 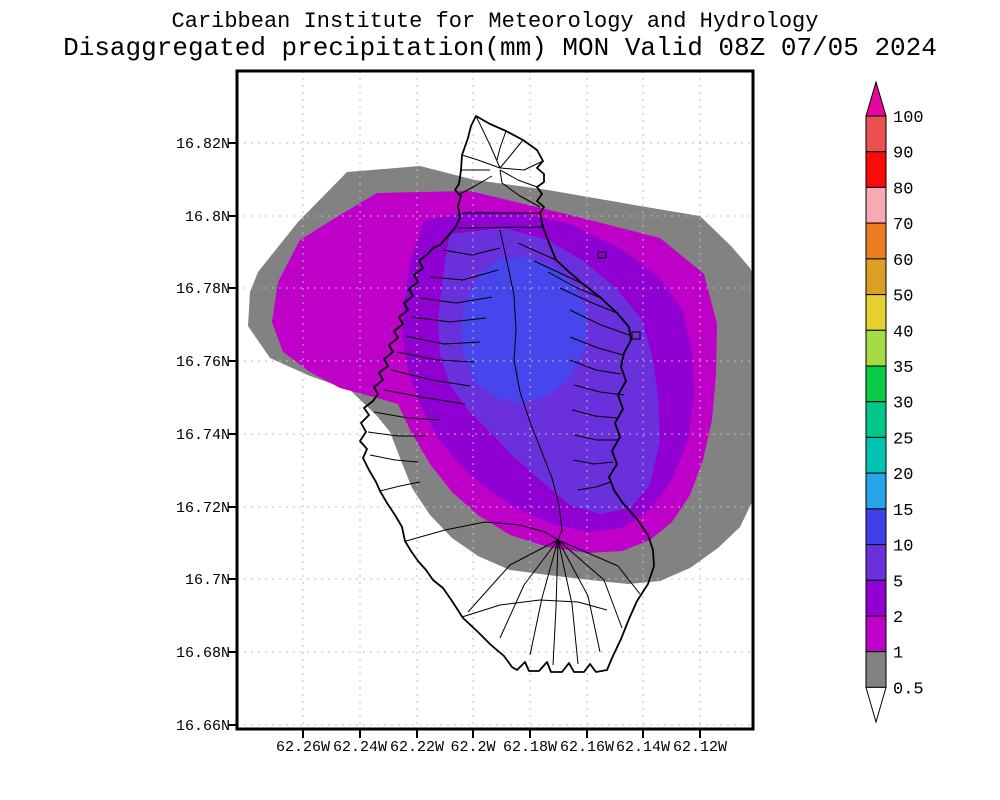 What do you see at coordinates (903, 475) in the screenshot?
I see `colorbar-label: 20` at bounding box center [903, 475].